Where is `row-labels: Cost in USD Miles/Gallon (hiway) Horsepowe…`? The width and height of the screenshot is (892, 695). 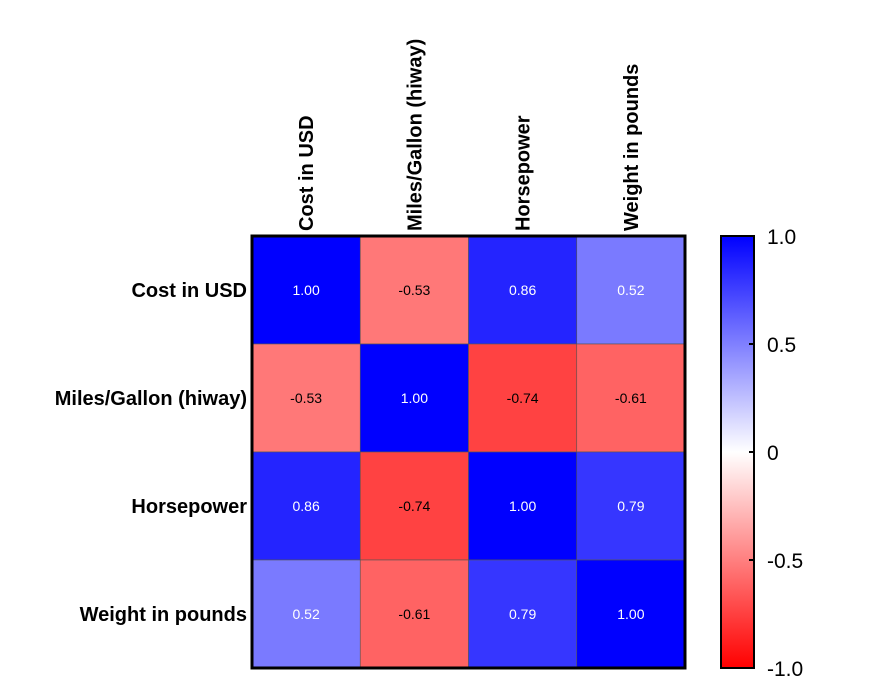 row-labels: Cost in USD Miles/Gallon (hiway) Horsepowe… is located at coordinates (151, 453).